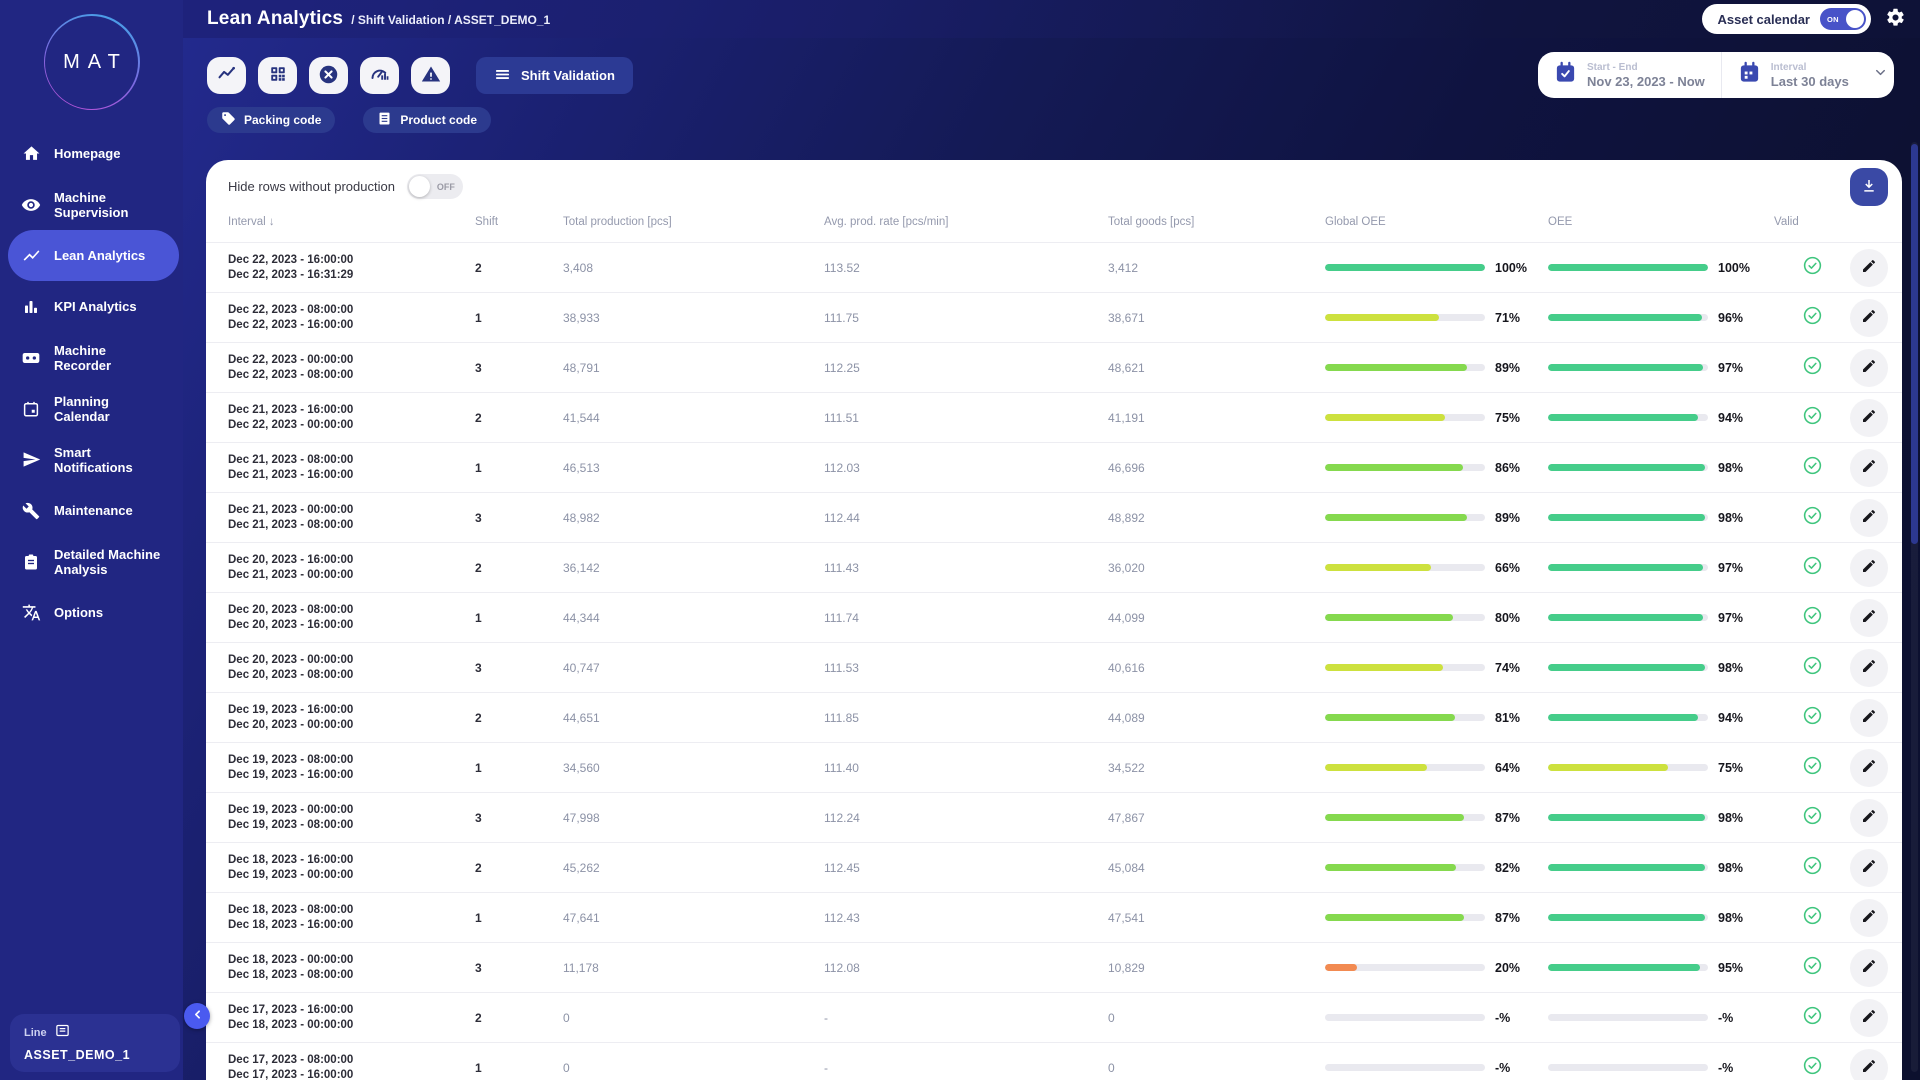  Describe the element at coordinates (1895, 19) in the screenshot. I see `settings-button` at that location.